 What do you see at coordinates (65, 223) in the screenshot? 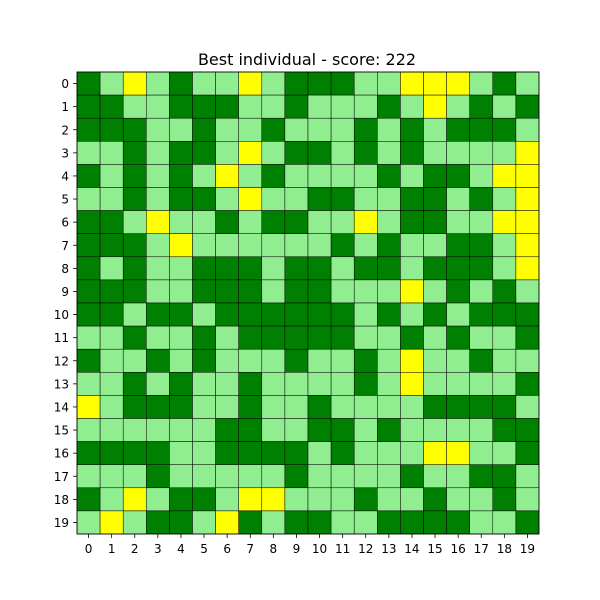
I see `y-tick-label: 6` at bounding box center [65, 223].